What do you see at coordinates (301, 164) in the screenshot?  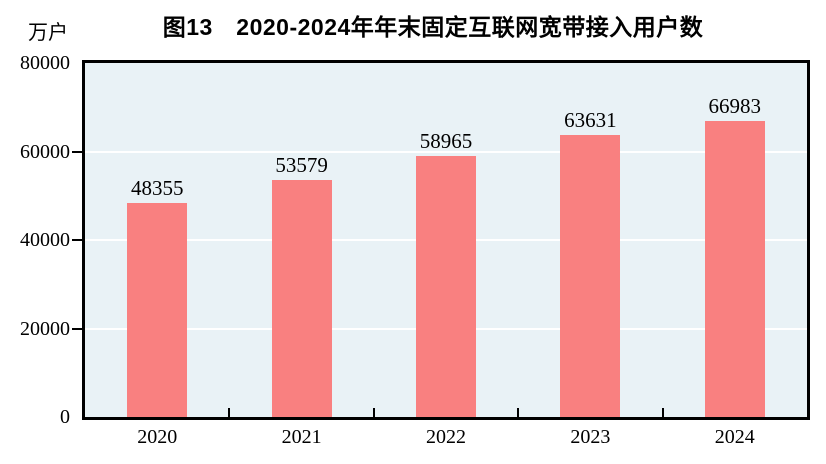 I see `bar-value-2021: 53579` at bounding box center [301, 164].